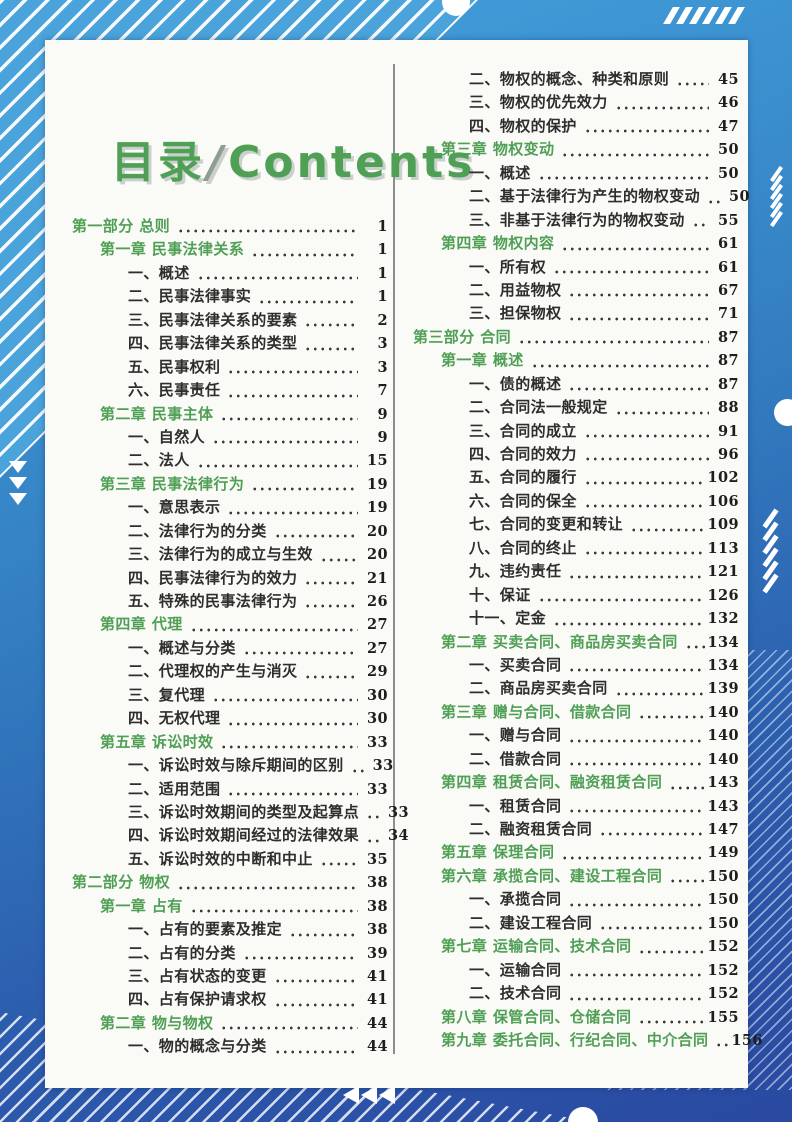  I want to click on toc-page-number: 88, so click(728, 408).